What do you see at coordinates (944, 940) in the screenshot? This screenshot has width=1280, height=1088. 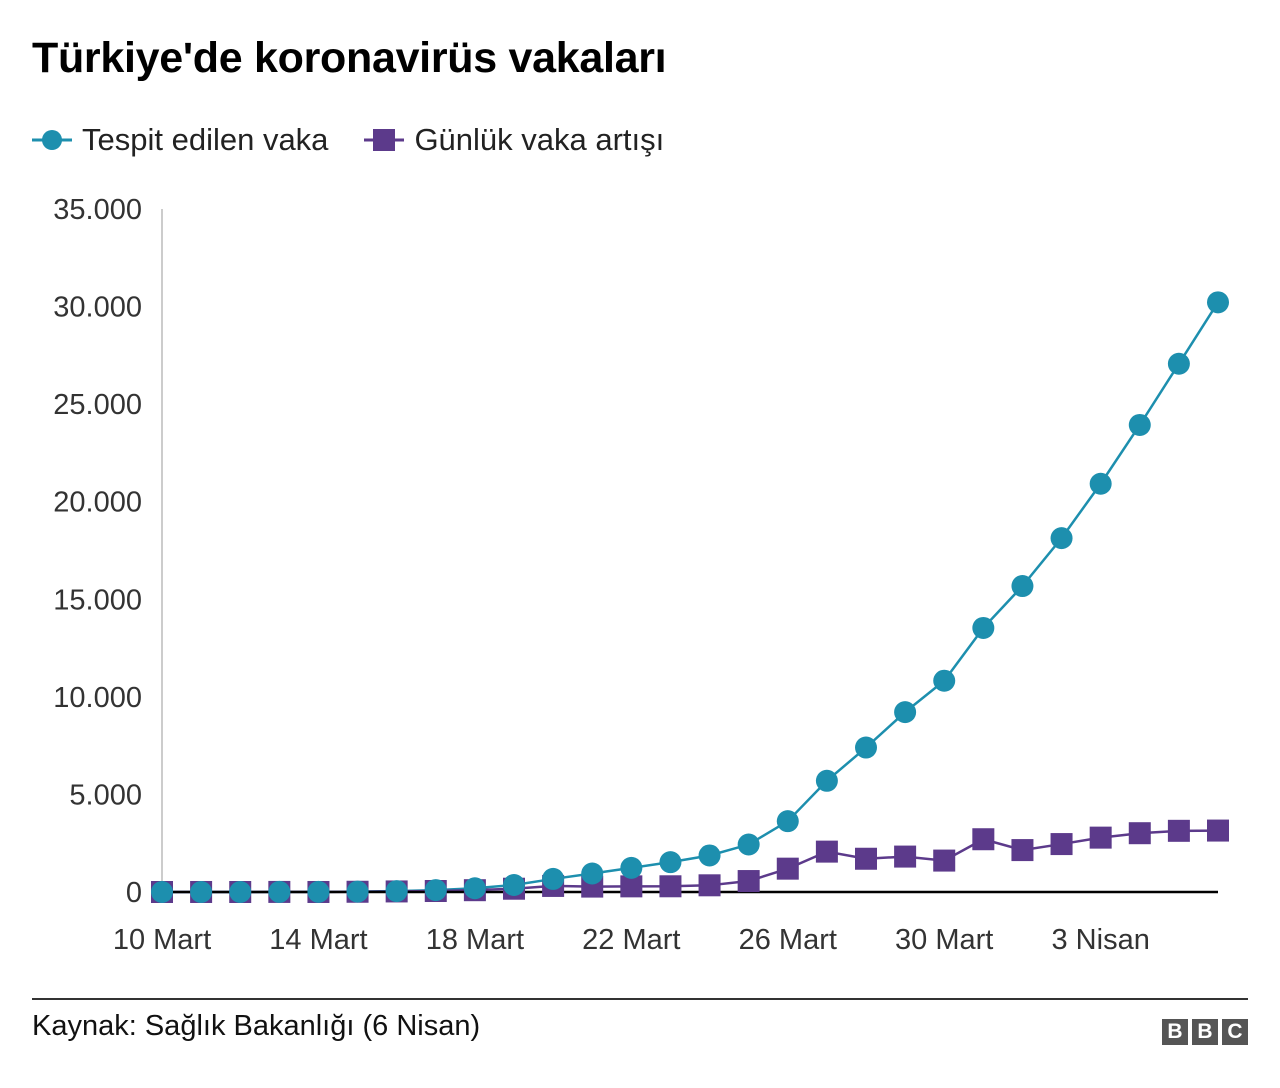 I see `x-tick-label: 30 Mart` at bounding box center [944, 940].